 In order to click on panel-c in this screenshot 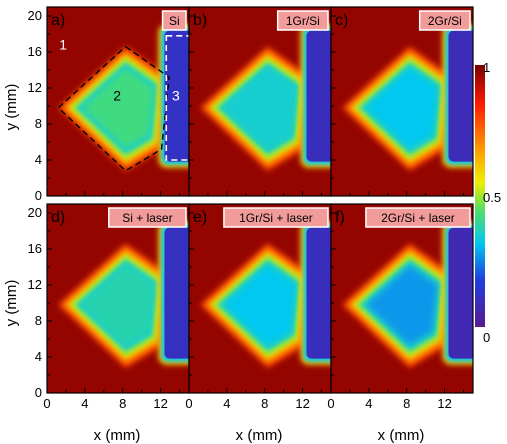, I will do `click(402, 101)`.